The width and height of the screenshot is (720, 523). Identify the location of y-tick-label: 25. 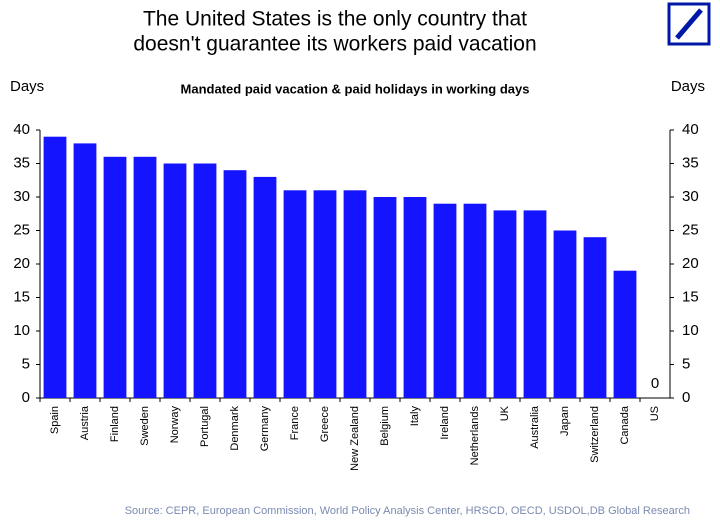
(21, 229).